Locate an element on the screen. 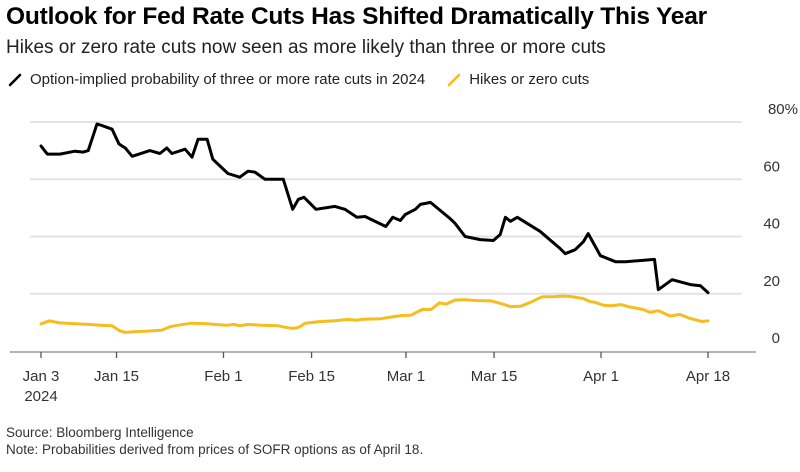 Image resolution: width=800 pixels, height=472 pixels. x-tick-label: Feb 1 is located at coordinates (223, 376).